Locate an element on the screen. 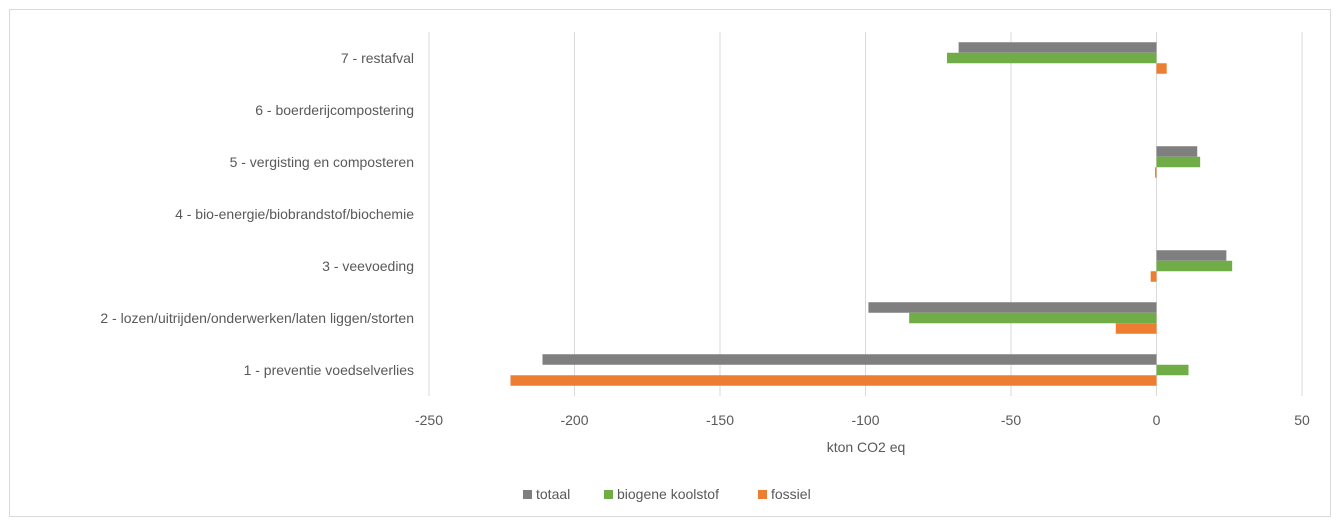 This screenshot has width=1341, height=525. category-label: 5 - vergisting en composteren is located at coordinates (322, 162).